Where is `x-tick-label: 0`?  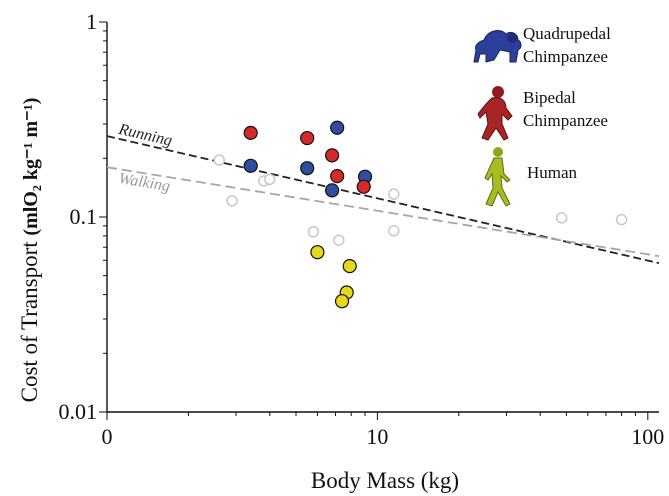 x-tick-label: 0 is located at coordinates (107, 436).